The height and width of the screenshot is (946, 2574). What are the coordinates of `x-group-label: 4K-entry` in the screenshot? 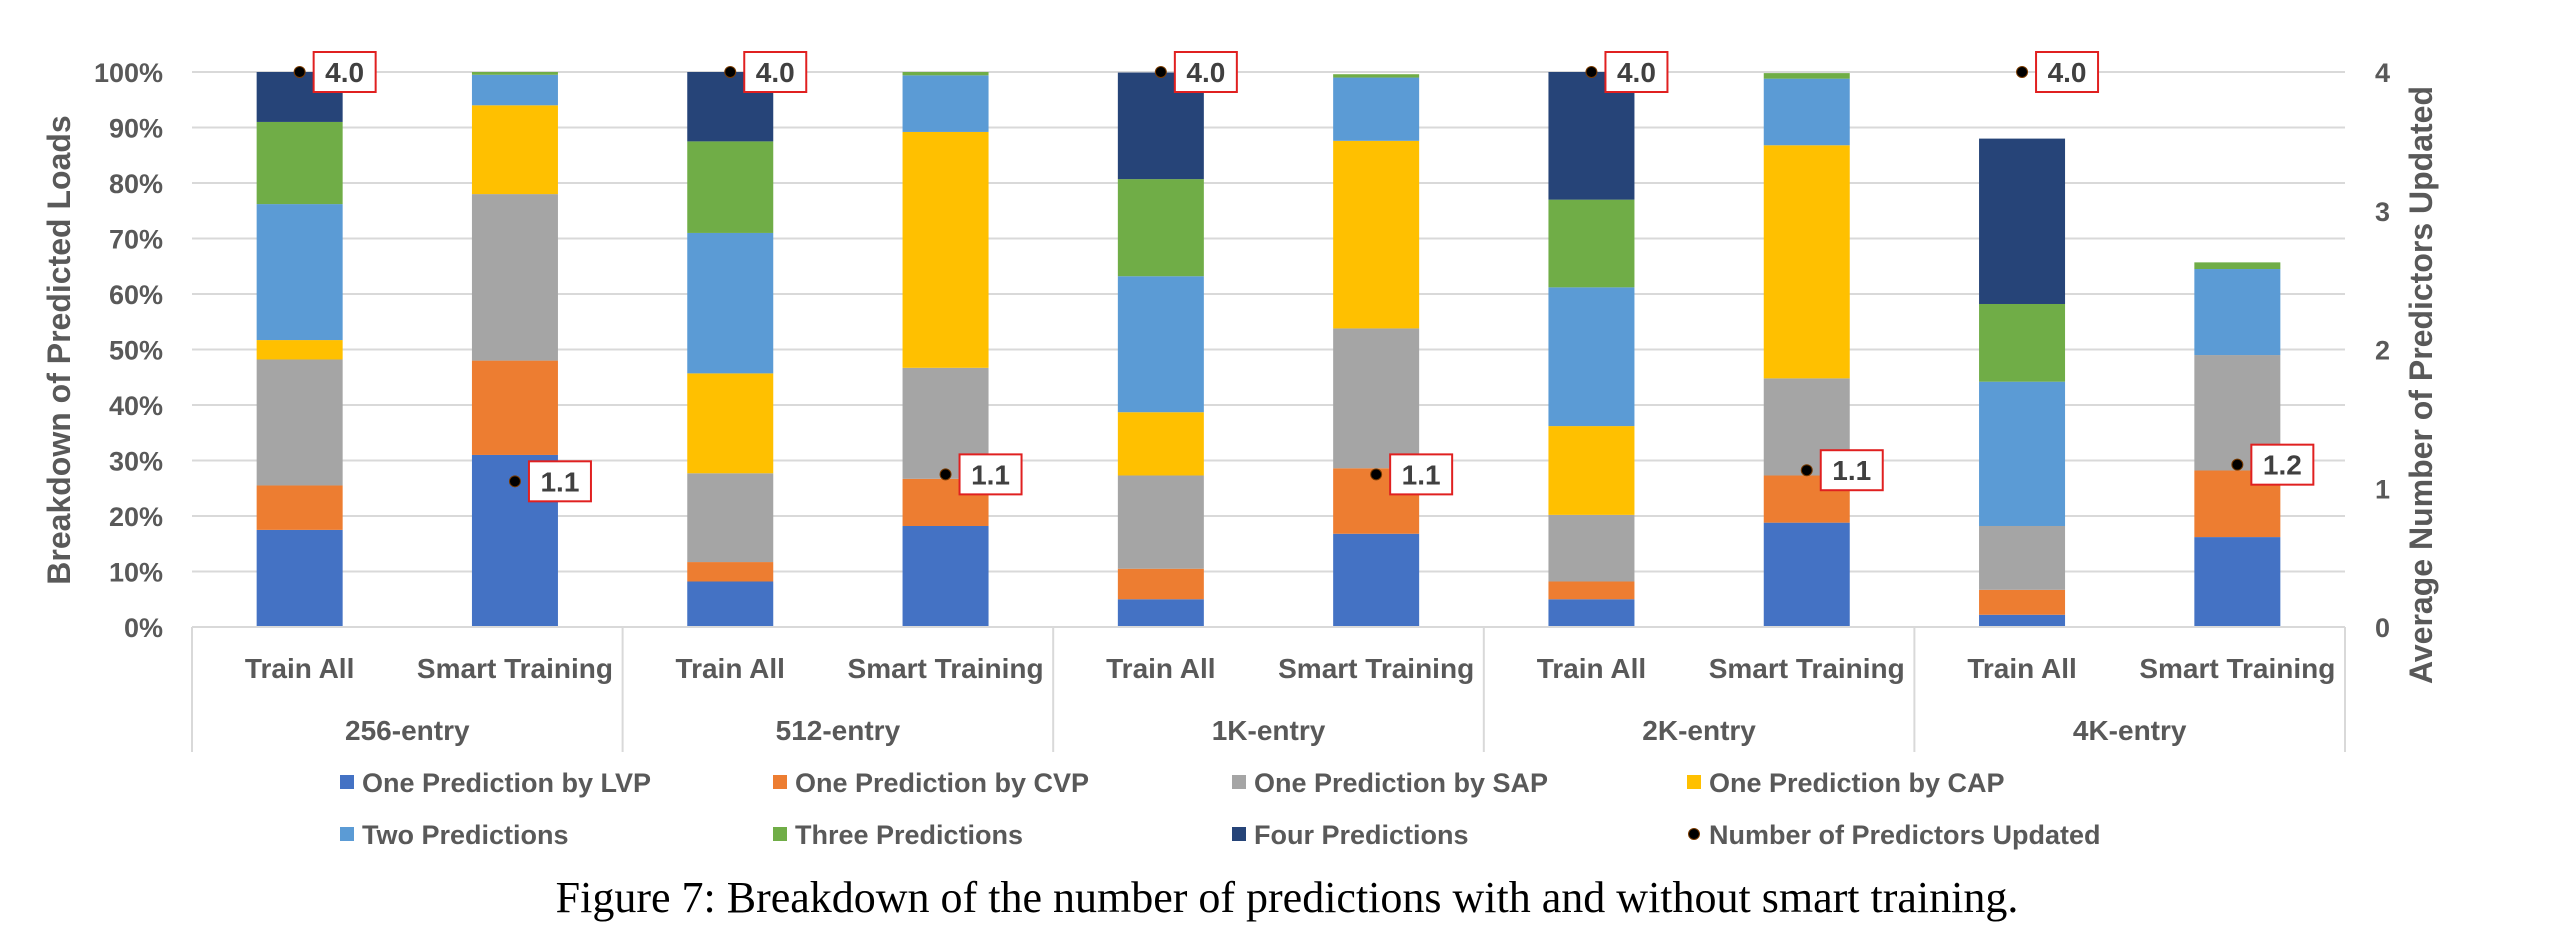 It's located at (2130, 730).